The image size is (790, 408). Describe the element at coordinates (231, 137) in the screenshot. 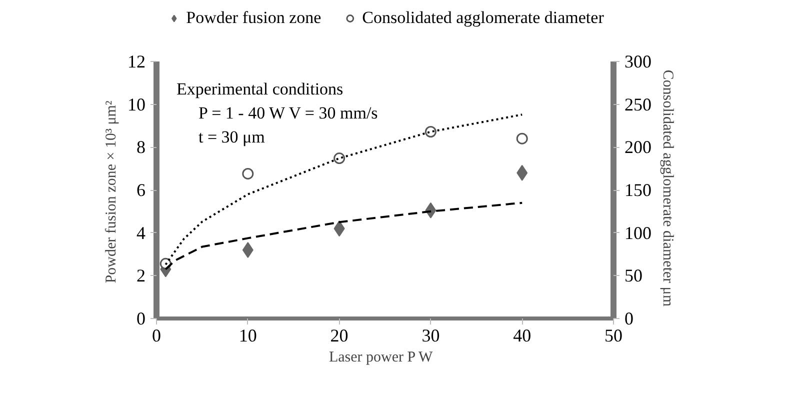

I see `annotation: t = 30 μm` at that location.